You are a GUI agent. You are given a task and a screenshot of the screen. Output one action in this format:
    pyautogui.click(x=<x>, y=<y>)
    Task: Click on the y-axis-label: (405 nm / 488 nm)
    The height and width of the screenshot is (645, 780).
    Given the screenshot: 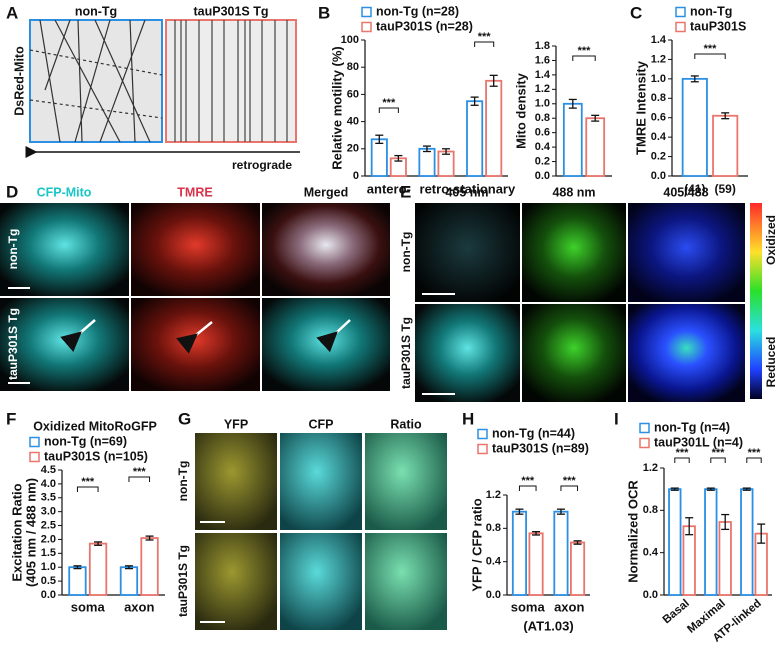 What is the action you would take?
    pyautogui.click(x=30, y=532)
    